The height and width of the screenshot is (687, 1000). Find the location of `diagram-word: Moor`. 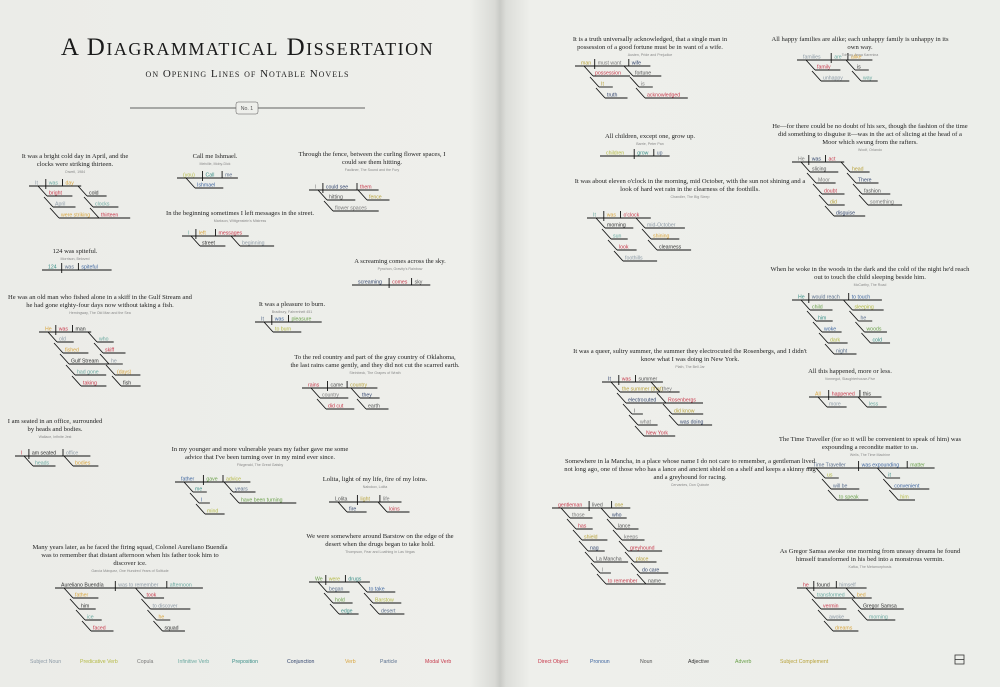

diagram-word: Moor is located at coordinates (824, 181).